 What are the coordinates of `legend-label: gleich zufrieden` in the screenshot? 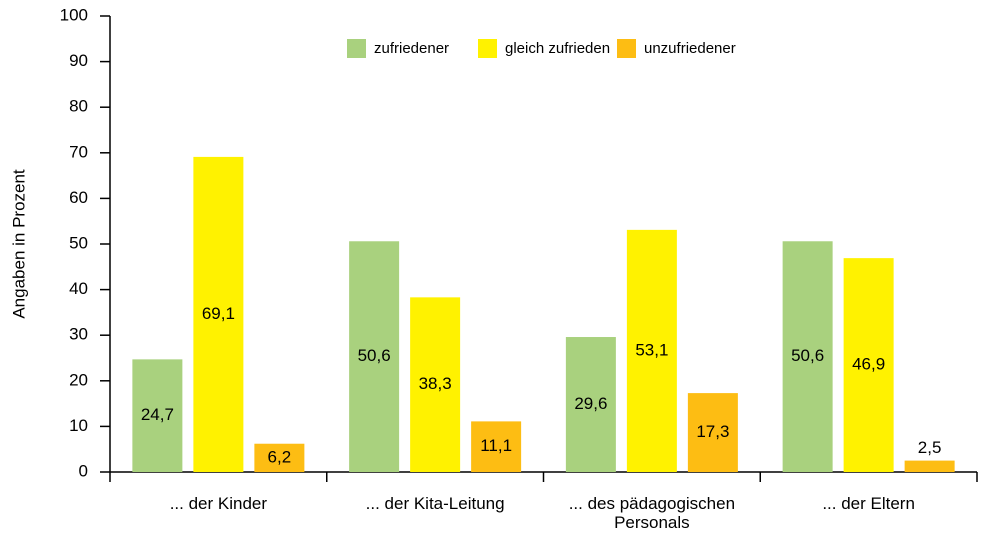 It's located at (557, 48).